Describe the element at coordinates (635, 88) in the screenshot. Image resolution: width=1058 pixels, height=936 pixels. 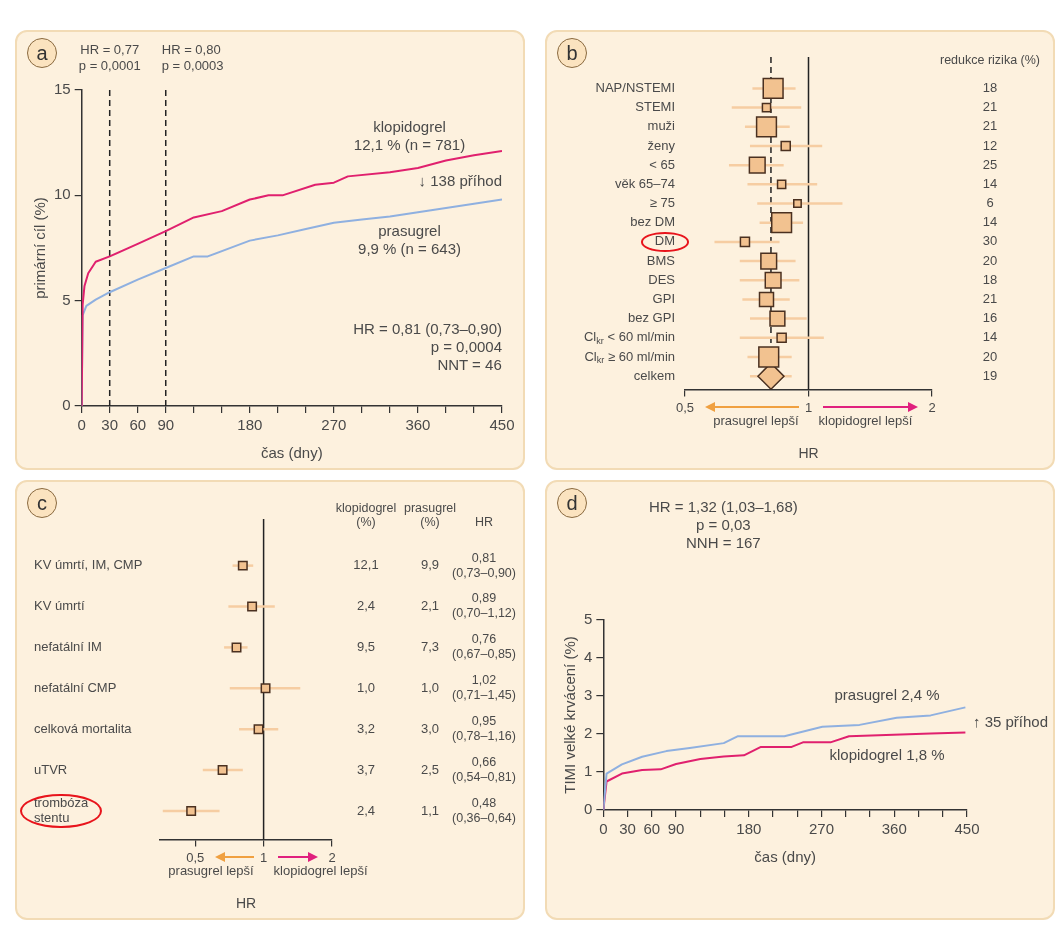
I see `y-tick-label: NAP/NSTEMI` at that location.